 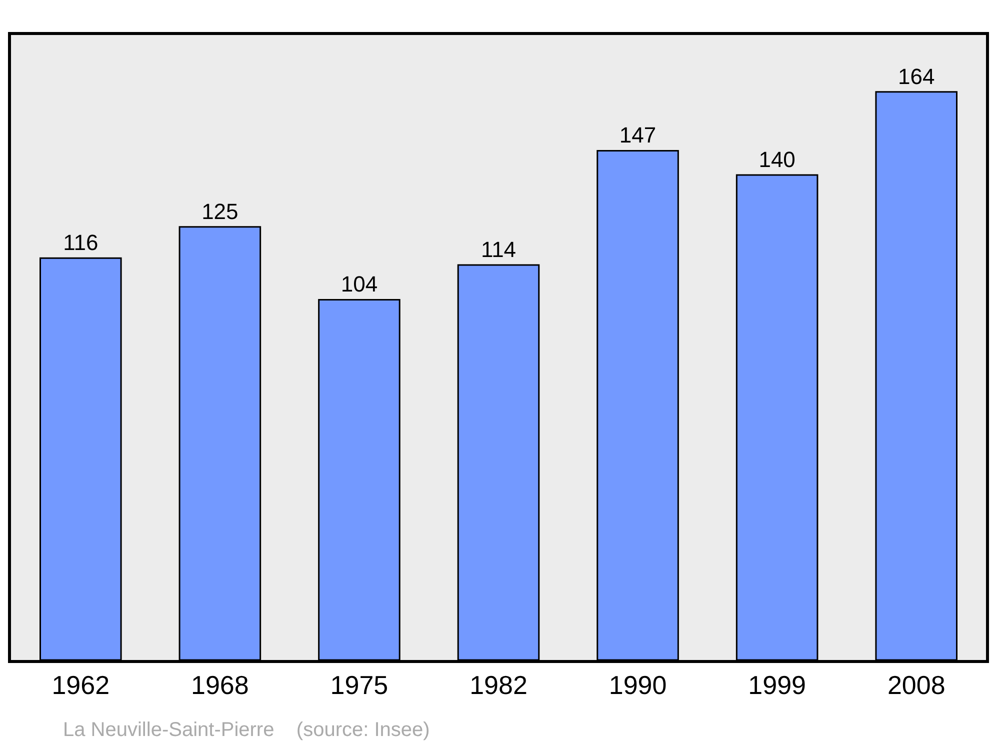 I want to click on data-label: 125, so click(x=220, y=211).